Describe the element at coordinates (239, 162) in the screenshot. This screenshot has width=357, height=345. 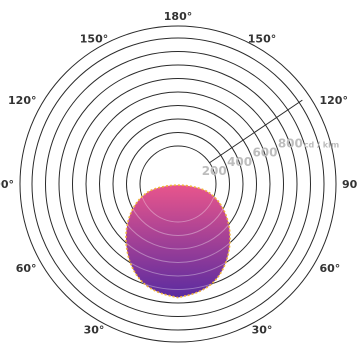
I see `radial-tick-label: 400` at that location.